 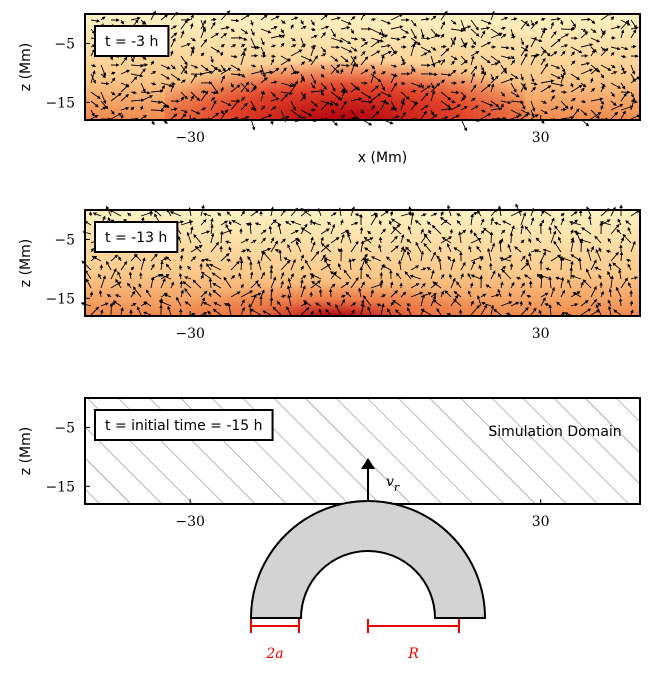 What do you see at coordinates (382, 158) in the screenshot?
I see `x-axis-label: x (Mm)` at bounding box center [382, 158].